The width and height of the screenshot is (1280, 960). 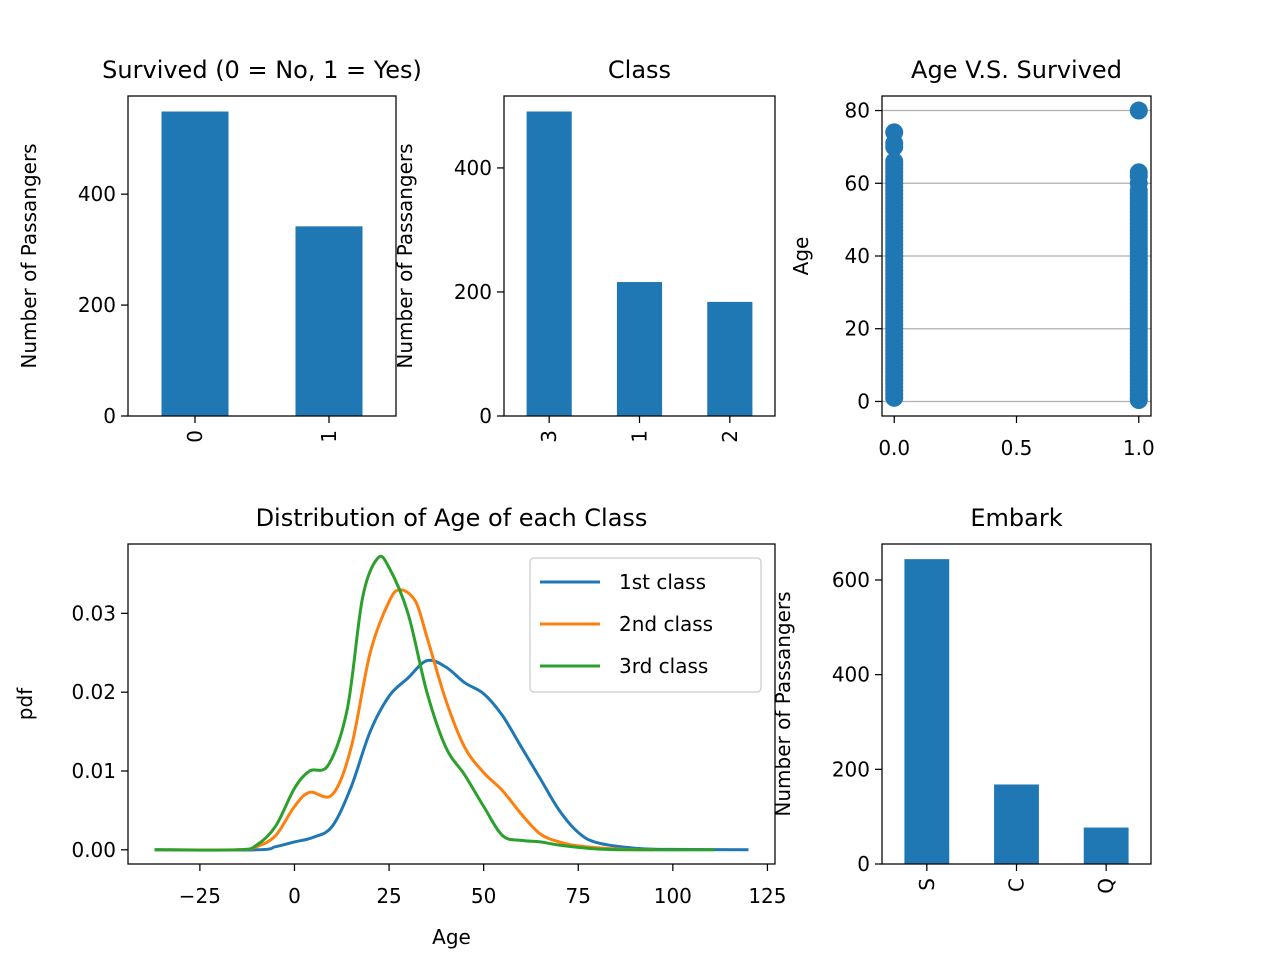 I want to click on legend-label: 2nd class, so click(x=666, y=624).